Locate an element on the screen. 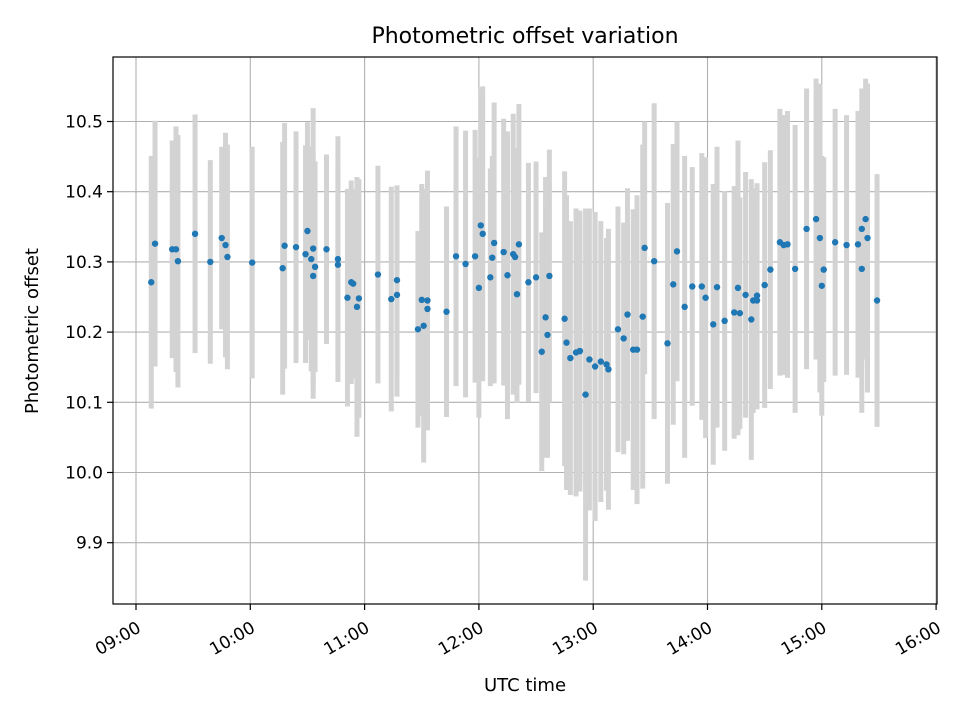 The height and width of the screenshot is (724, 960). y-tick-label: 9.9 is located at coordinates (89, 544).